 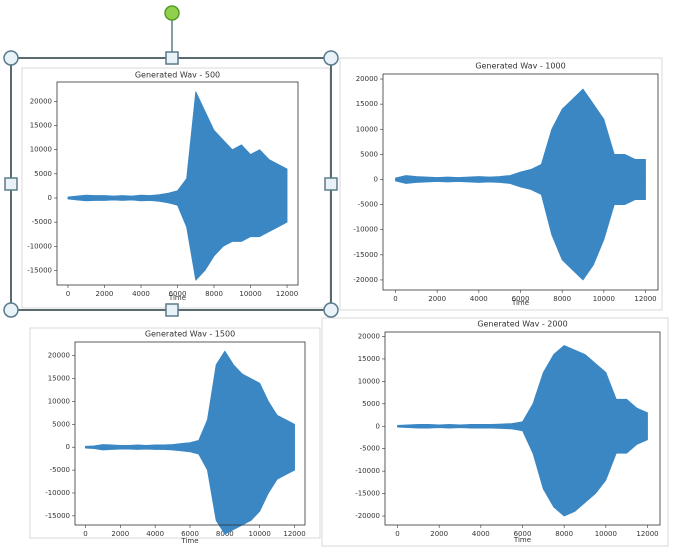 I want to click on chart-title: Generated Wav - 2000, so click(x=522, y=324).